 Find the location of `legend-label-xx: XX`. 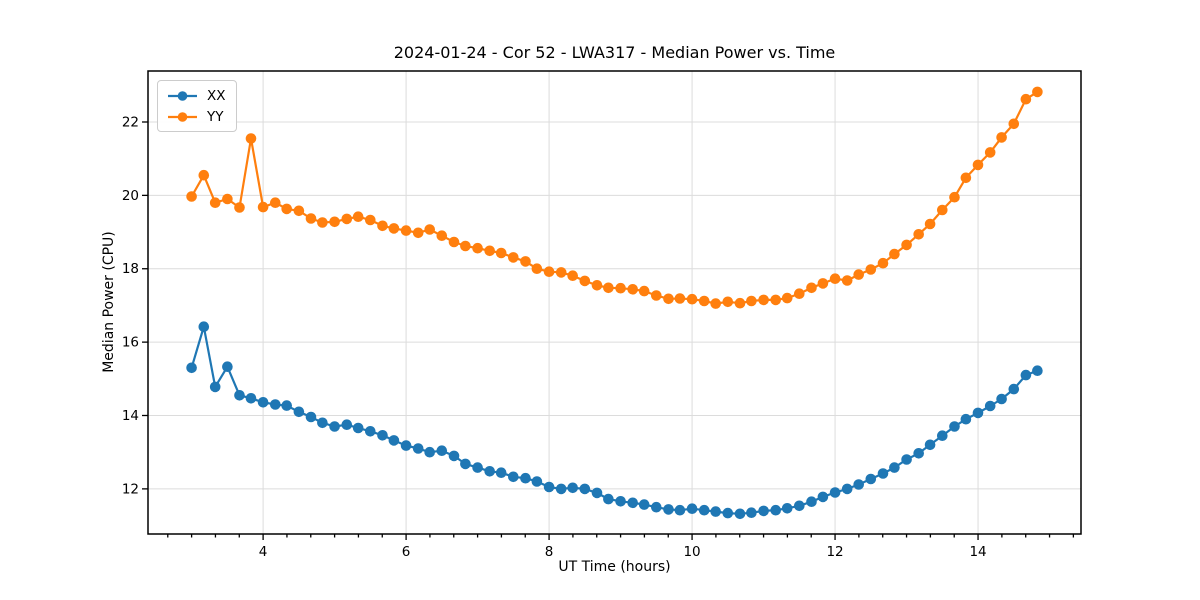

legend-label-xx: XX is located at coordinates (216, 95).